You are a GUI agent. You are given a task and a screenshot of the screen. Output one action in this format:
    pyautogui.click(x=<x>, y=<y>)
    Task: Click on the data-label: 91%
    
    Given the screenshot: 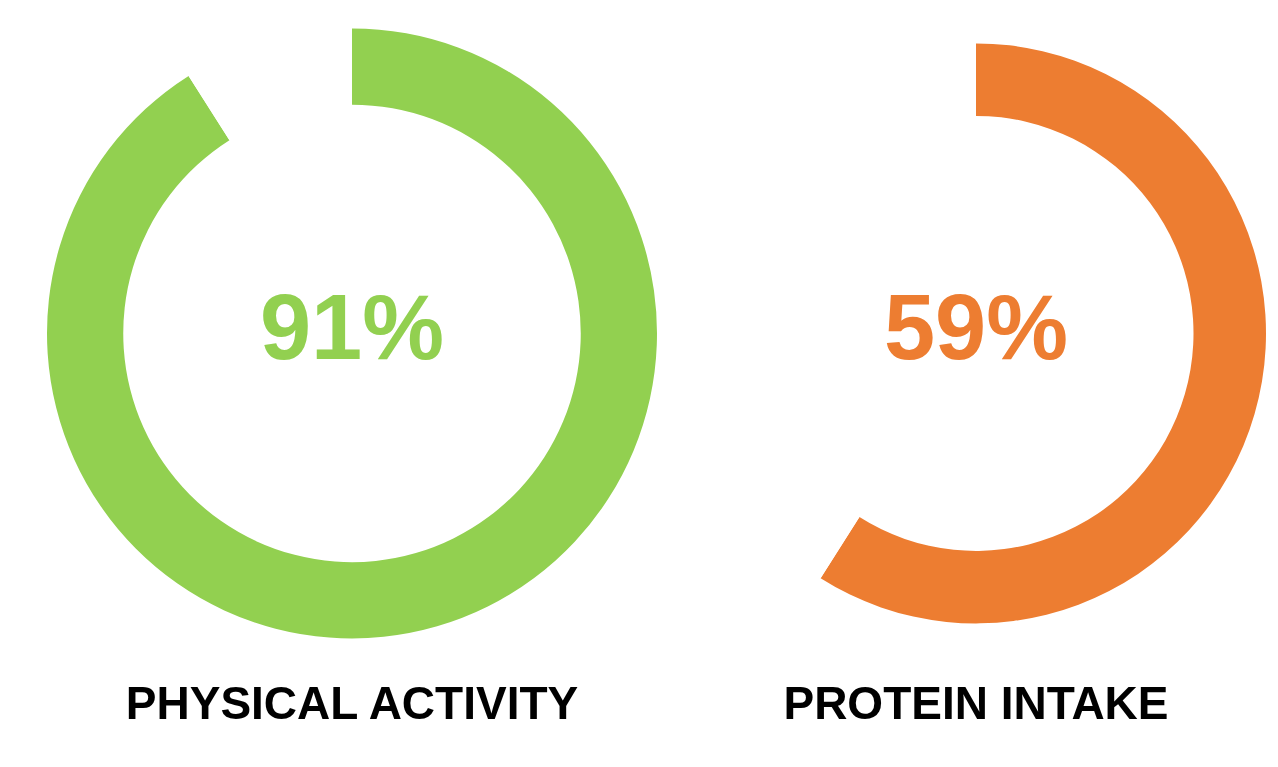 What is the action you would take?
    pyautogui.click(x=352, y=326)
    